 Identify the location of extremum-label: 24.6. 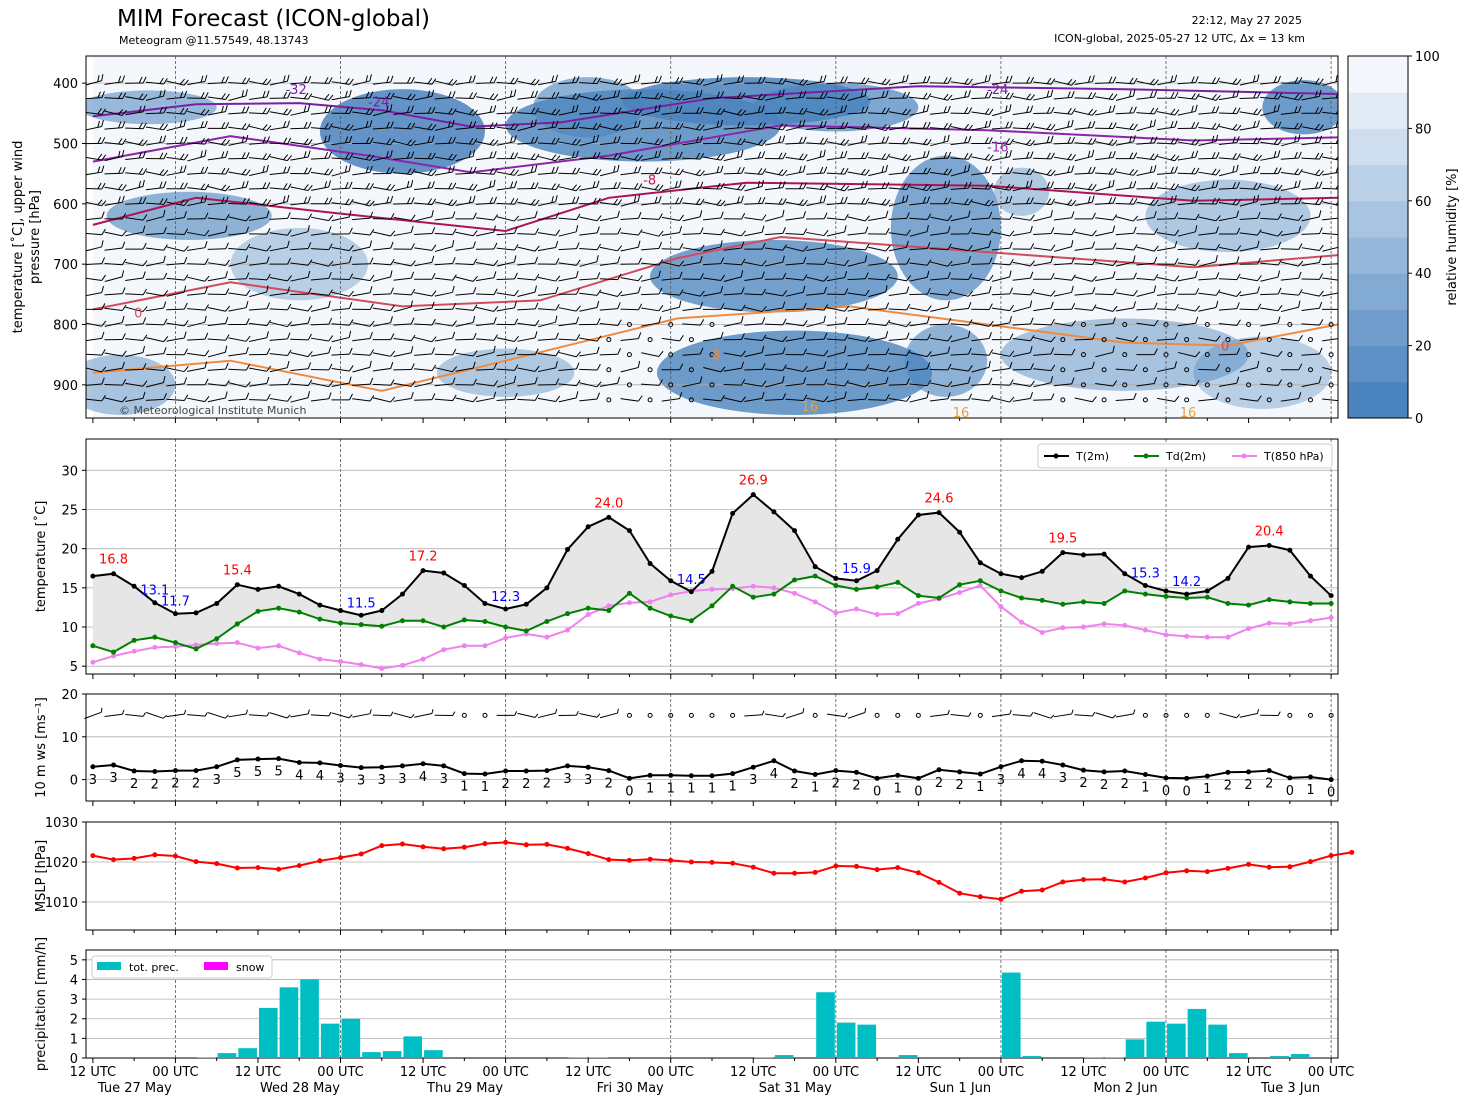
(939, 499).